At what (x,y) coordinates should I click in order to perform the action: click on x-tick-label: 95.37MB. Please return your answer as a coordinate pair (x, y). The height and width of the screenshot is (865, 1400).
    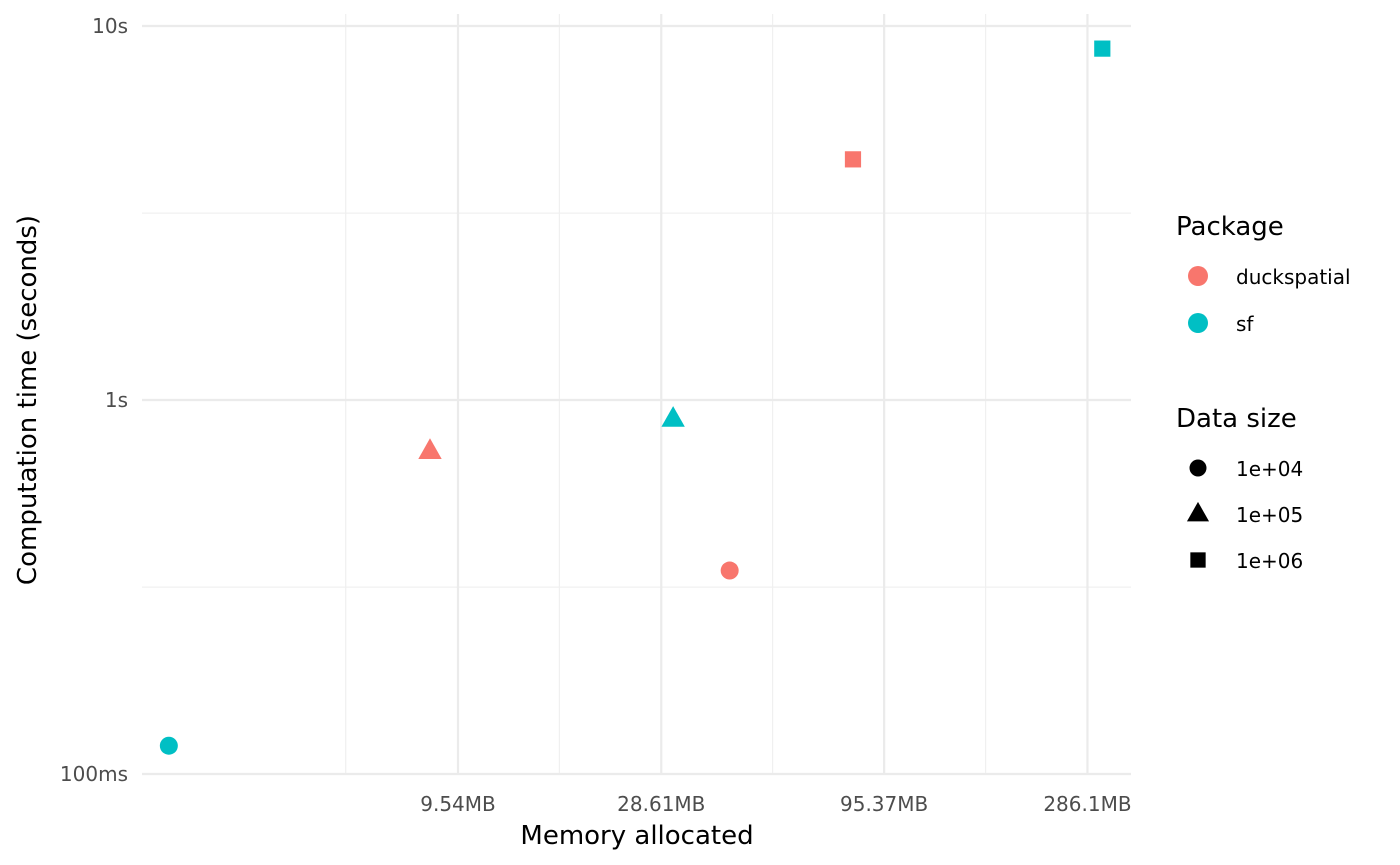
    Looking at the image, I should click on (884, 804).